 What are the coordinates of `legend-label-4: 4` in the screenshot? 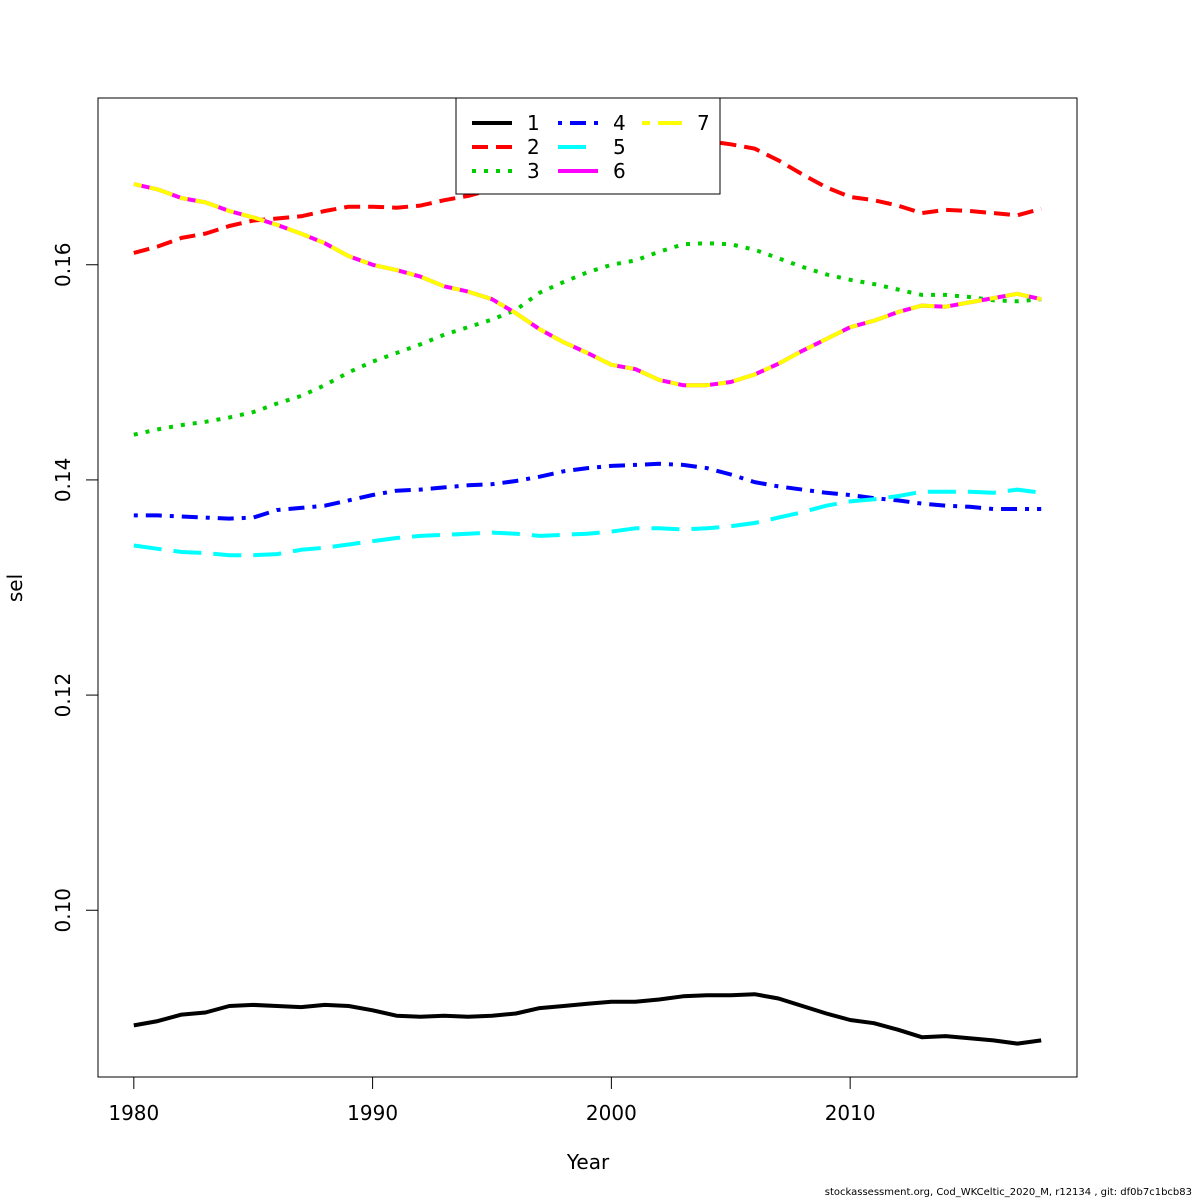 It's located at (619, 123).